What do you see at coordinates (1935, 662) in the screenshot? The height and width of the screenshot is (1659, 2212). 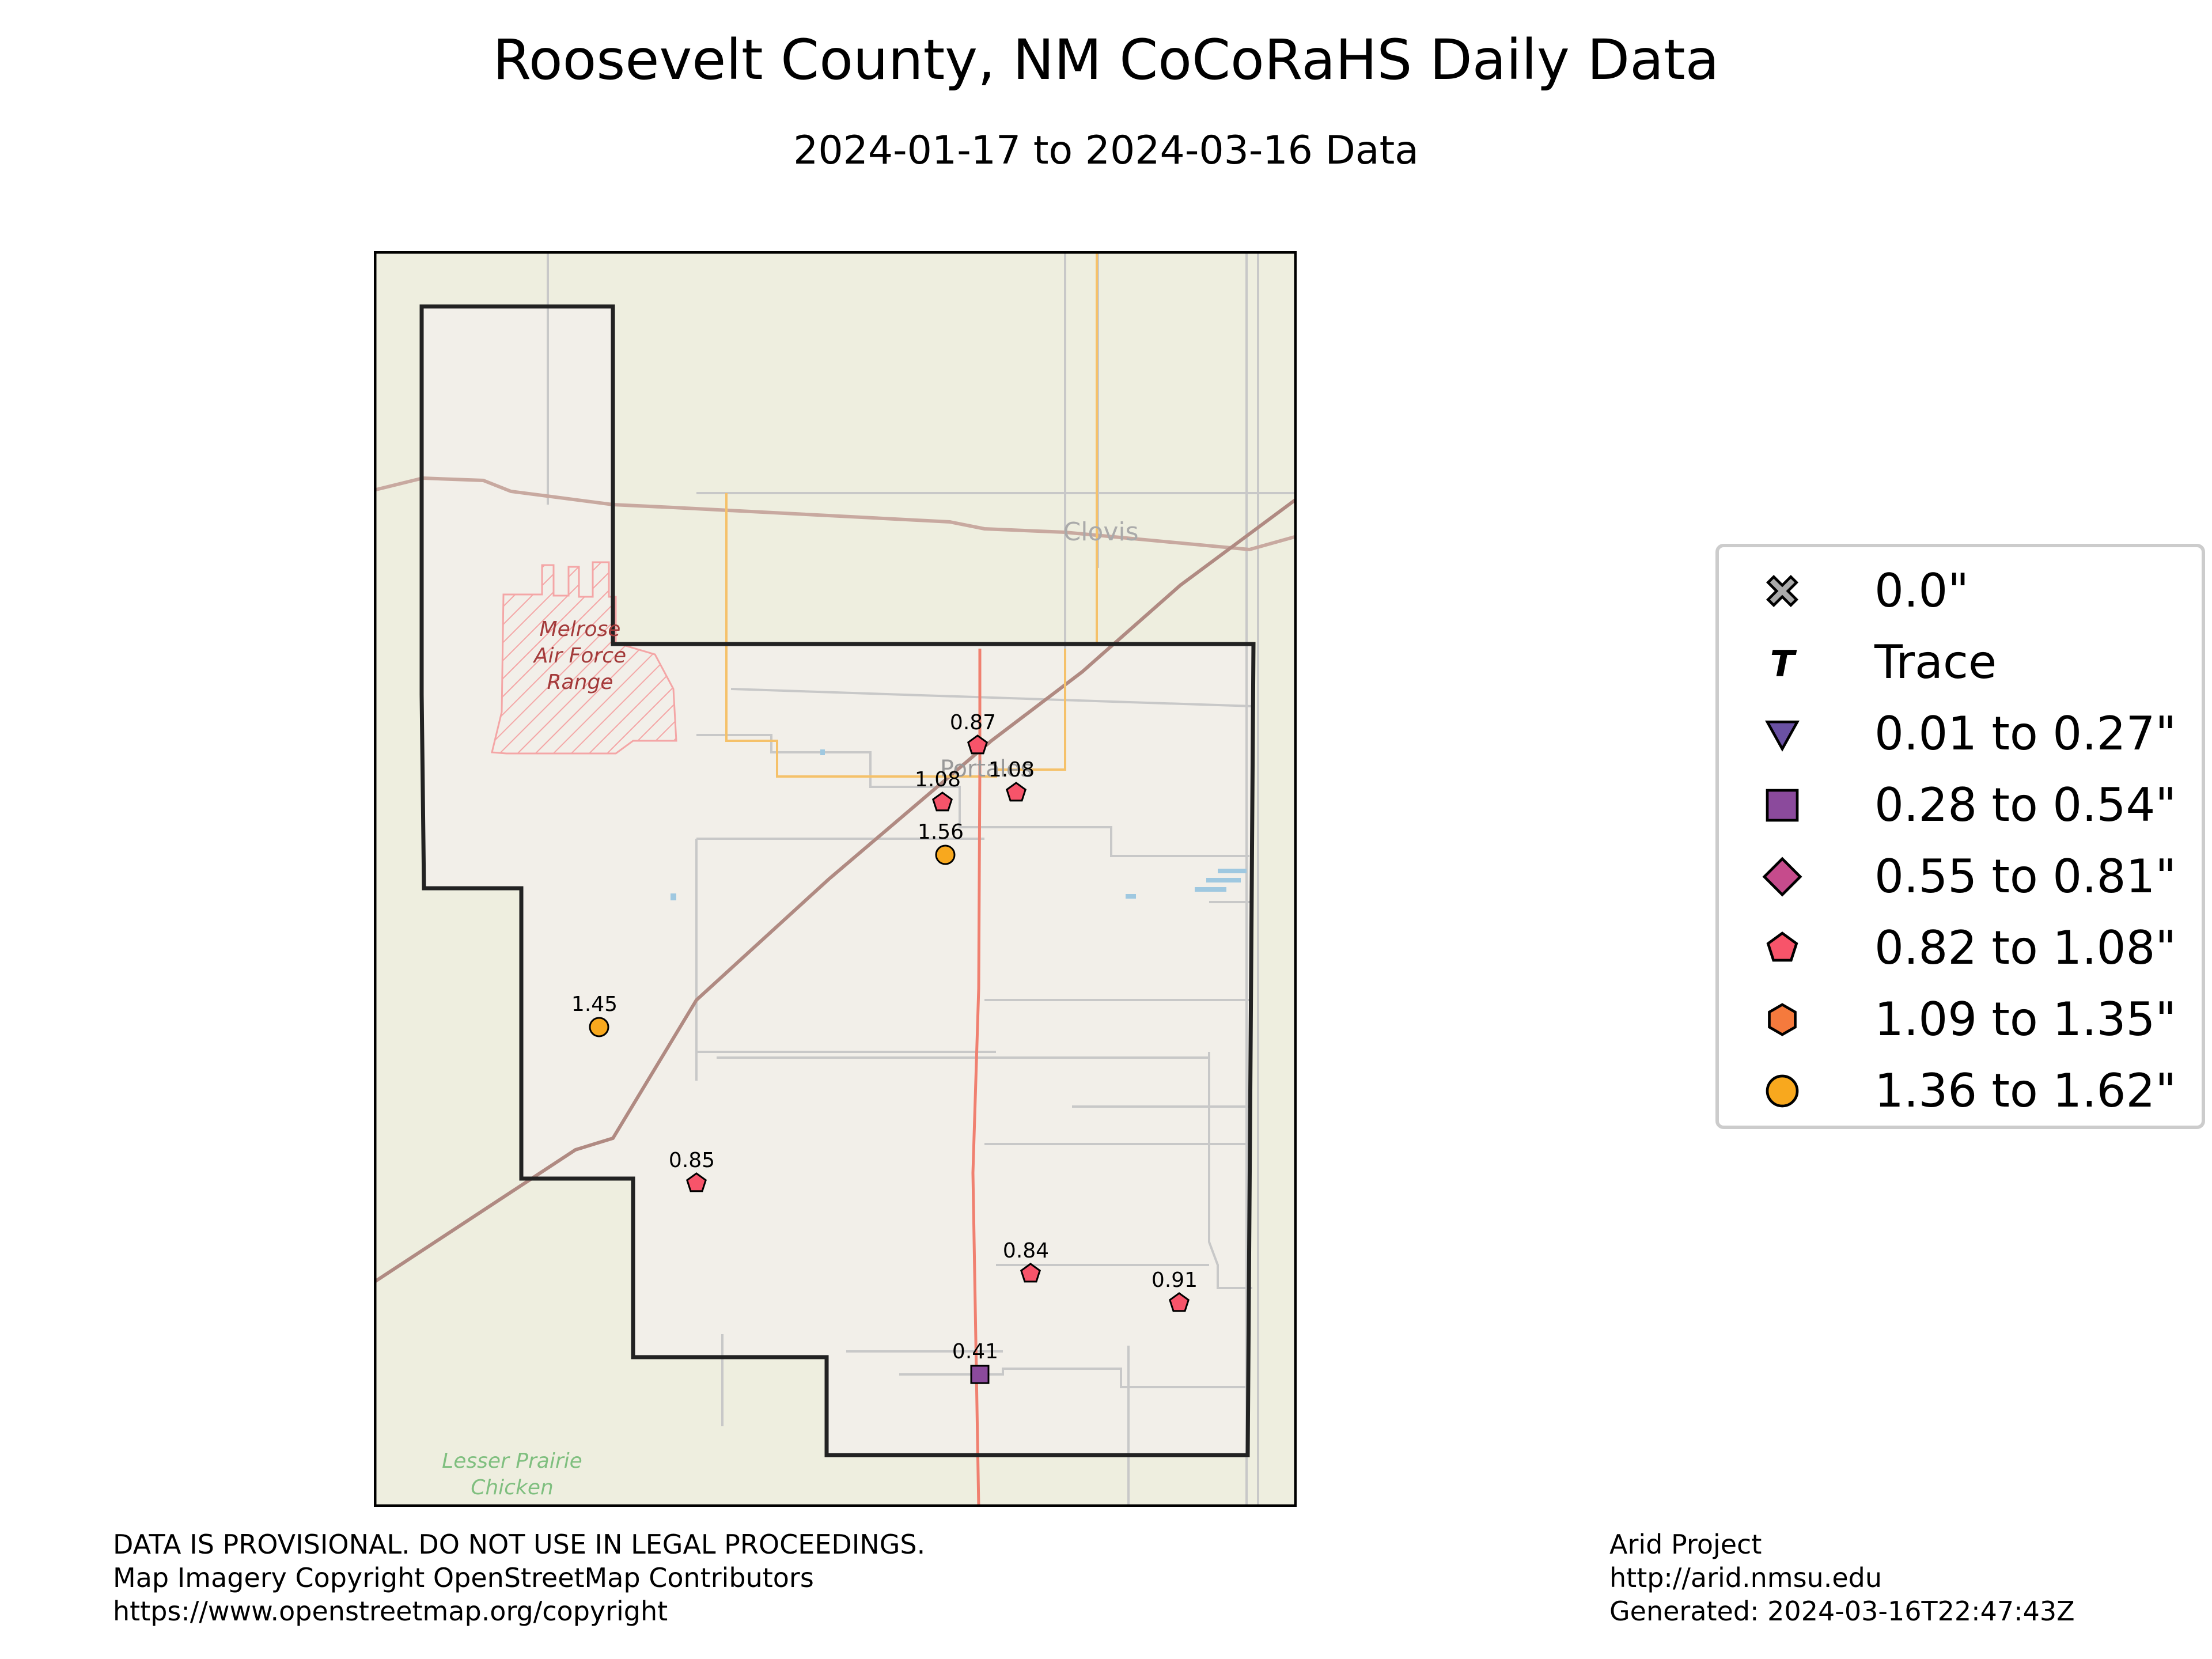 I see `legend-label: Trace` at bounding box center [1935, 662].